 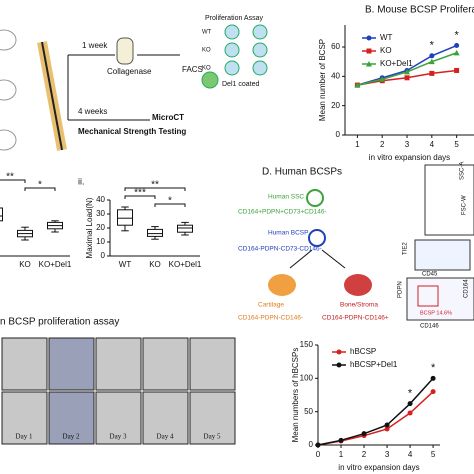 I want to click on x-tick-label: 1, so click(x=357, y=144).